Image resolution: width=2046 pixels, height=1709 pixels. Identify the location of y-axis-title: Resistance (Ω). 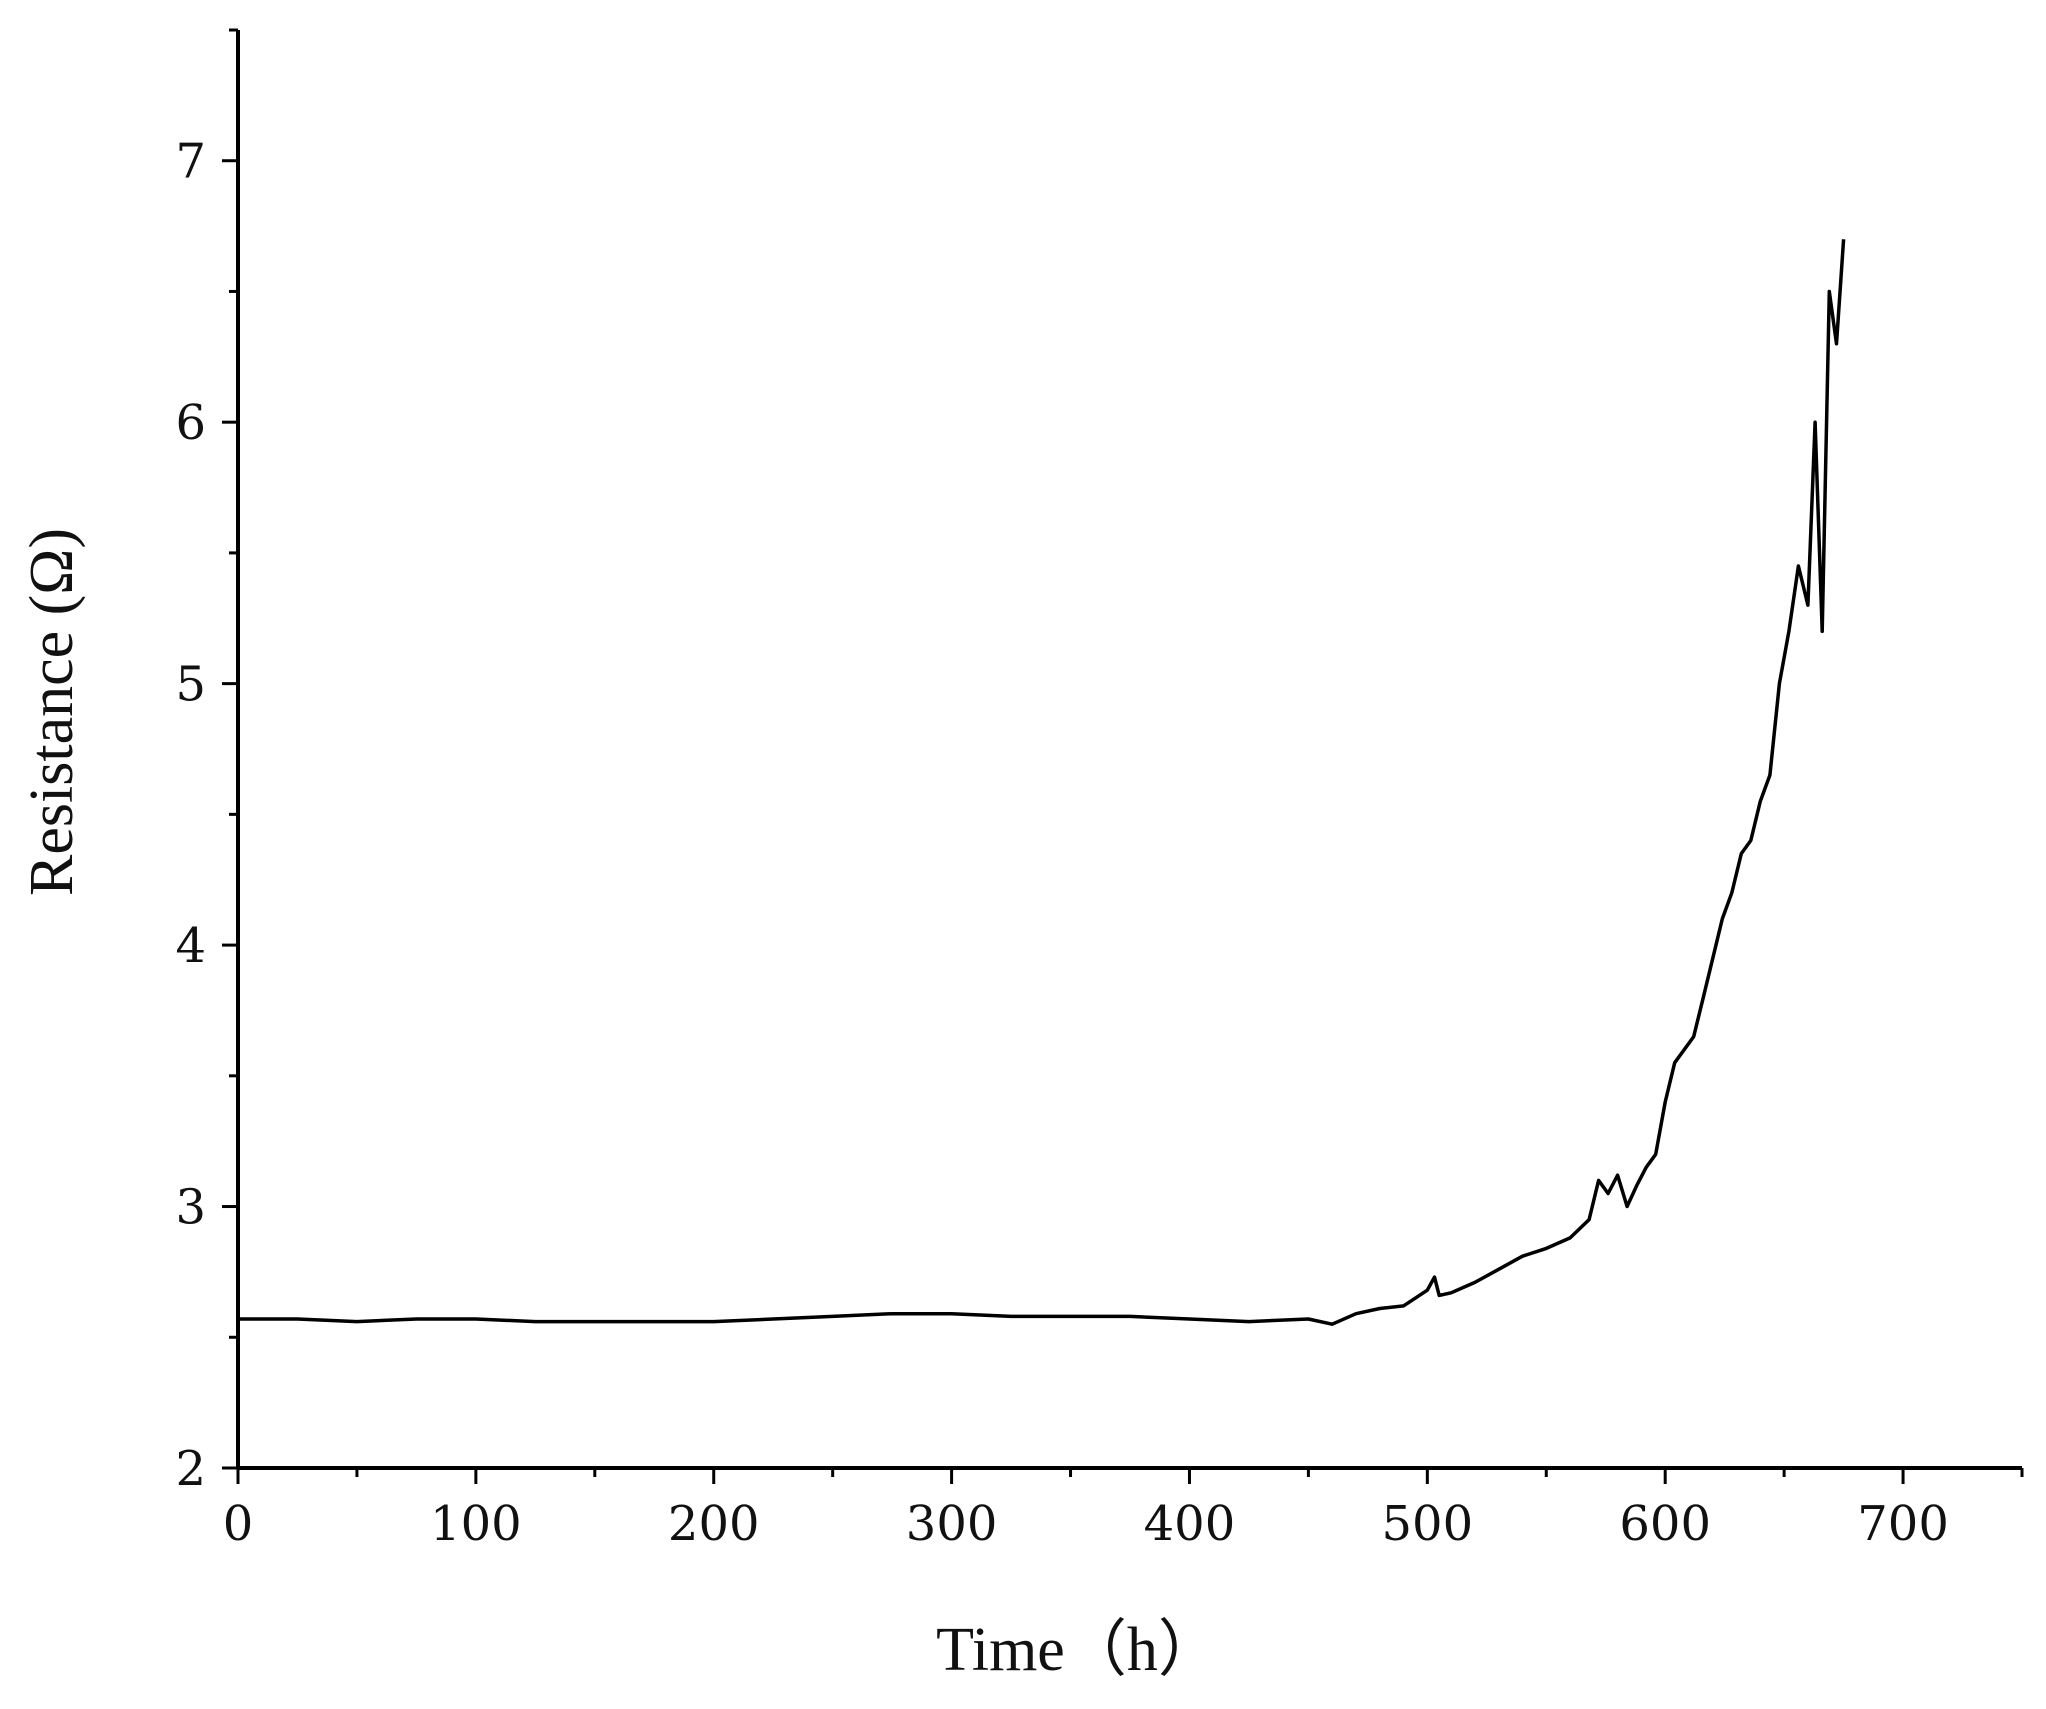
(52, 712).